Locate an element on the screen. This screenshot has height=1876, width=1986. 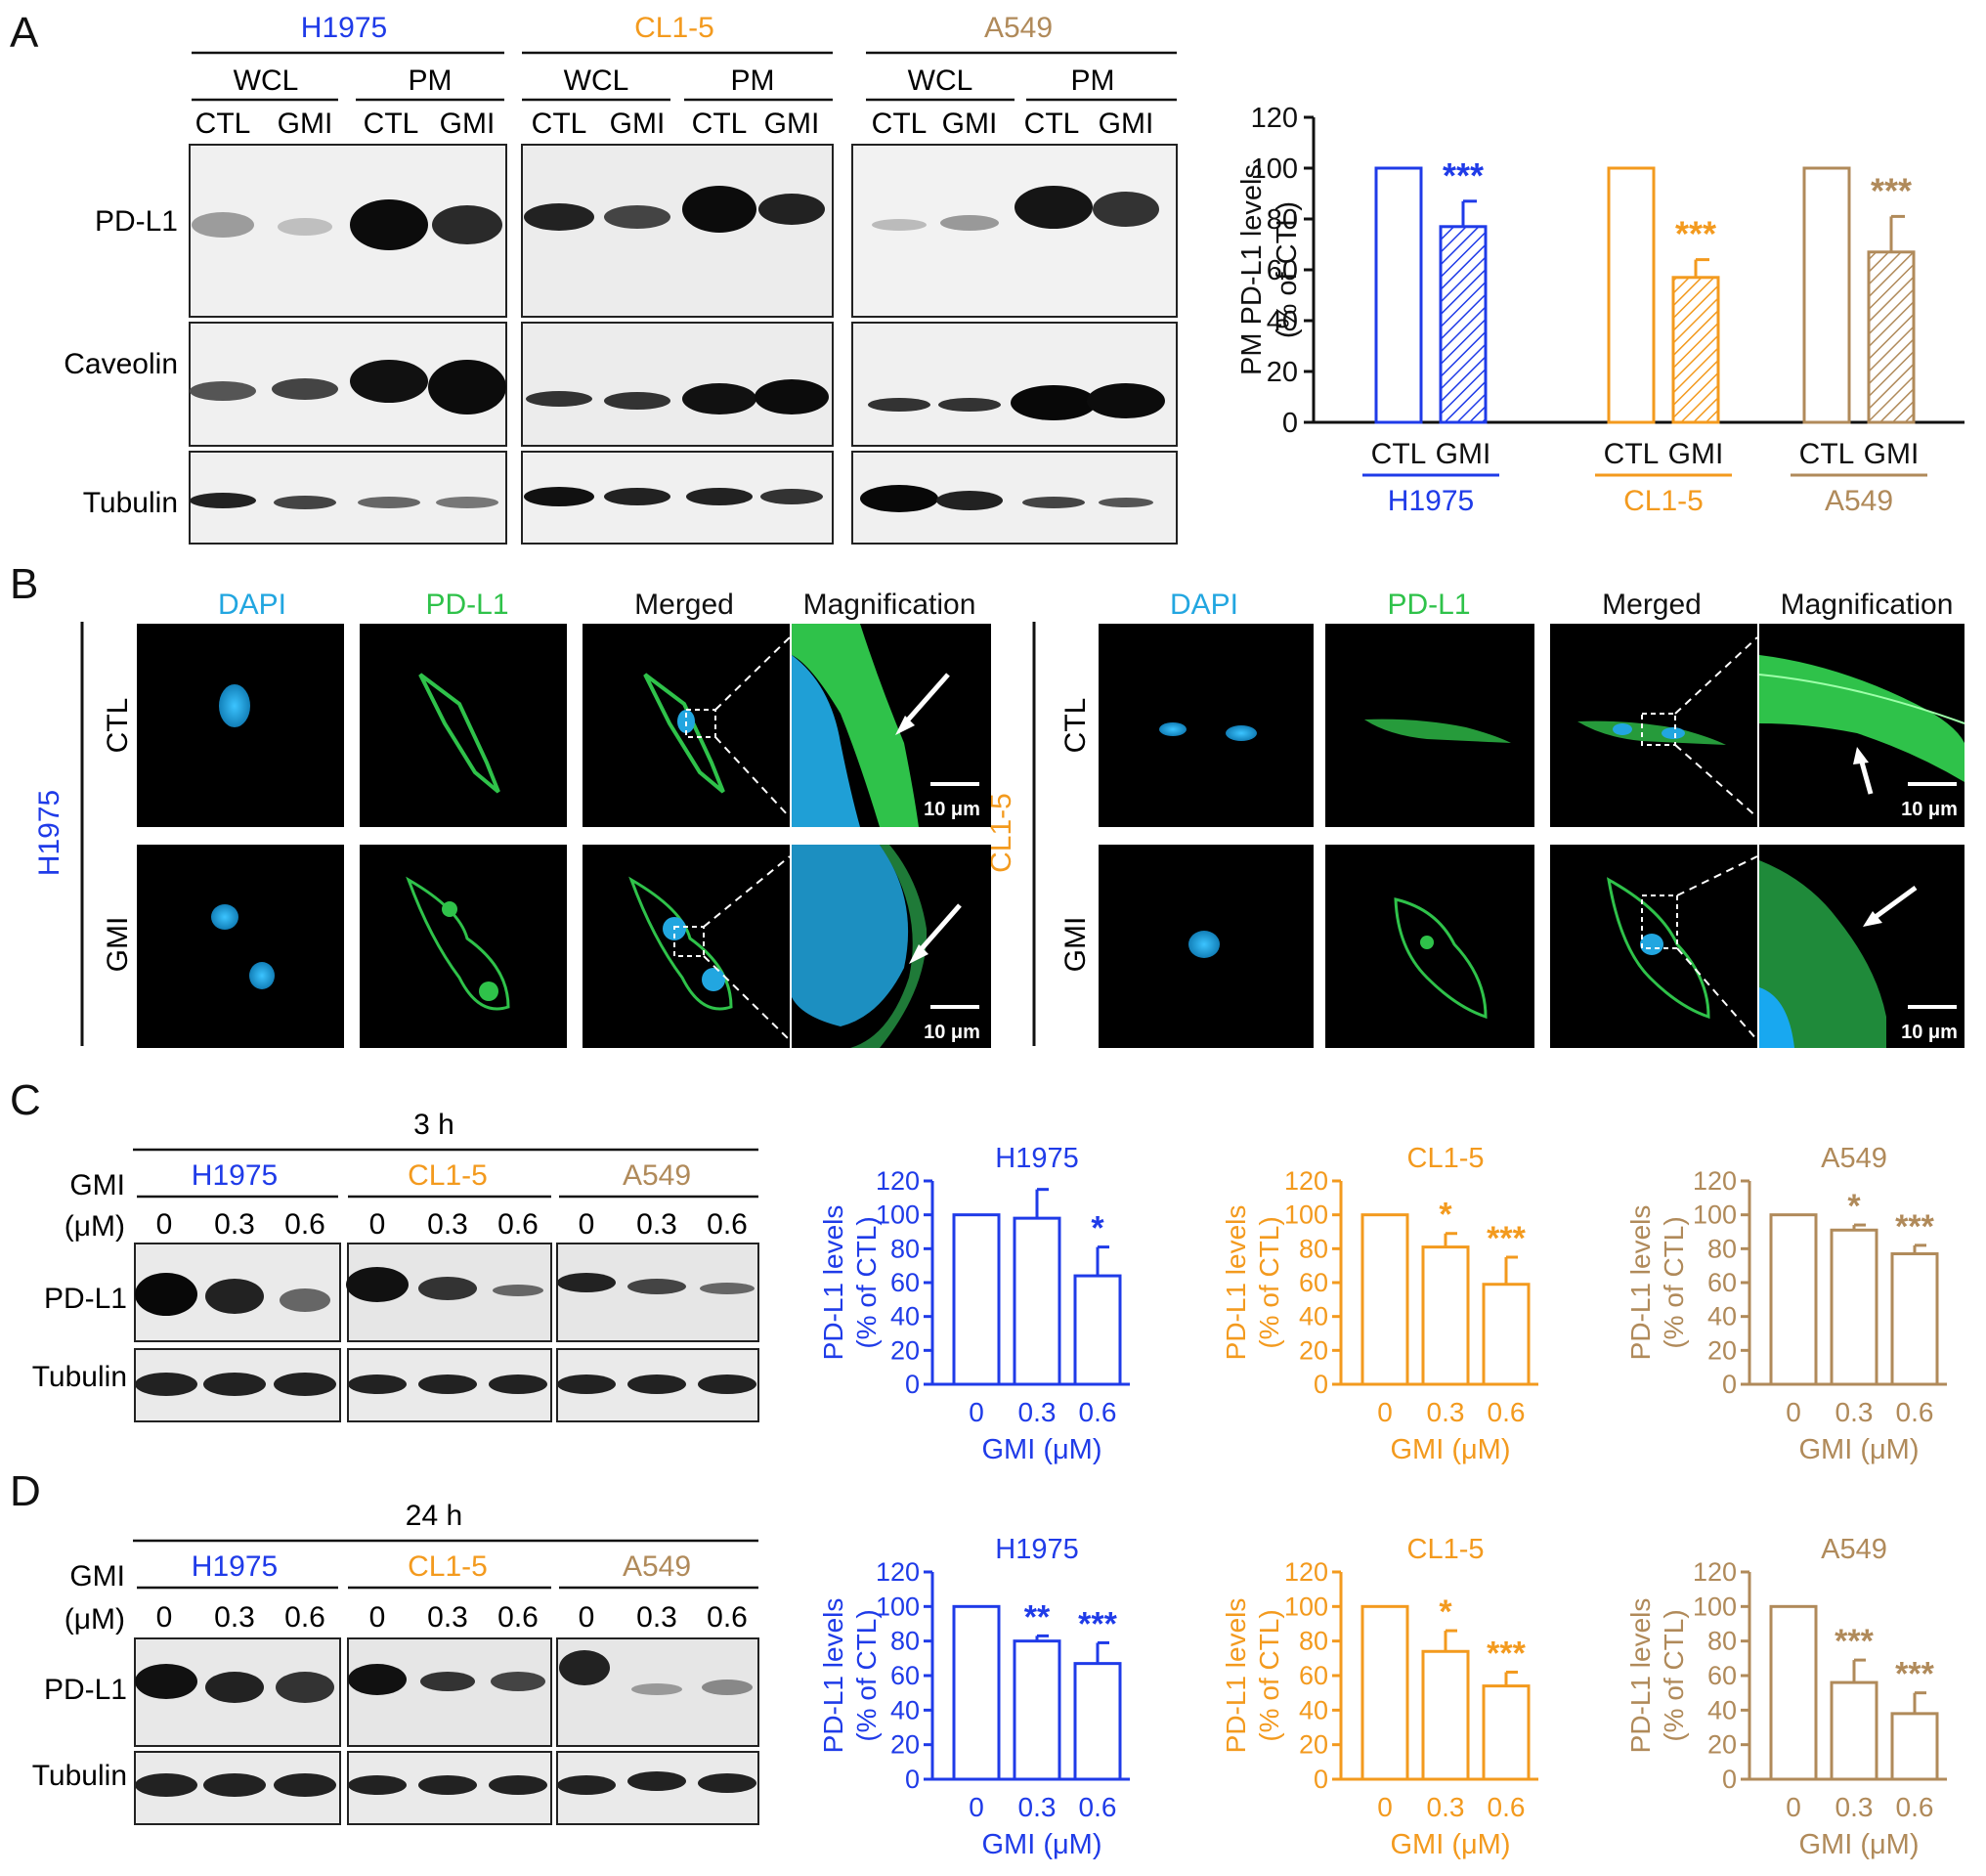
group-label: H1975 is located at coordinates (1431, 501).